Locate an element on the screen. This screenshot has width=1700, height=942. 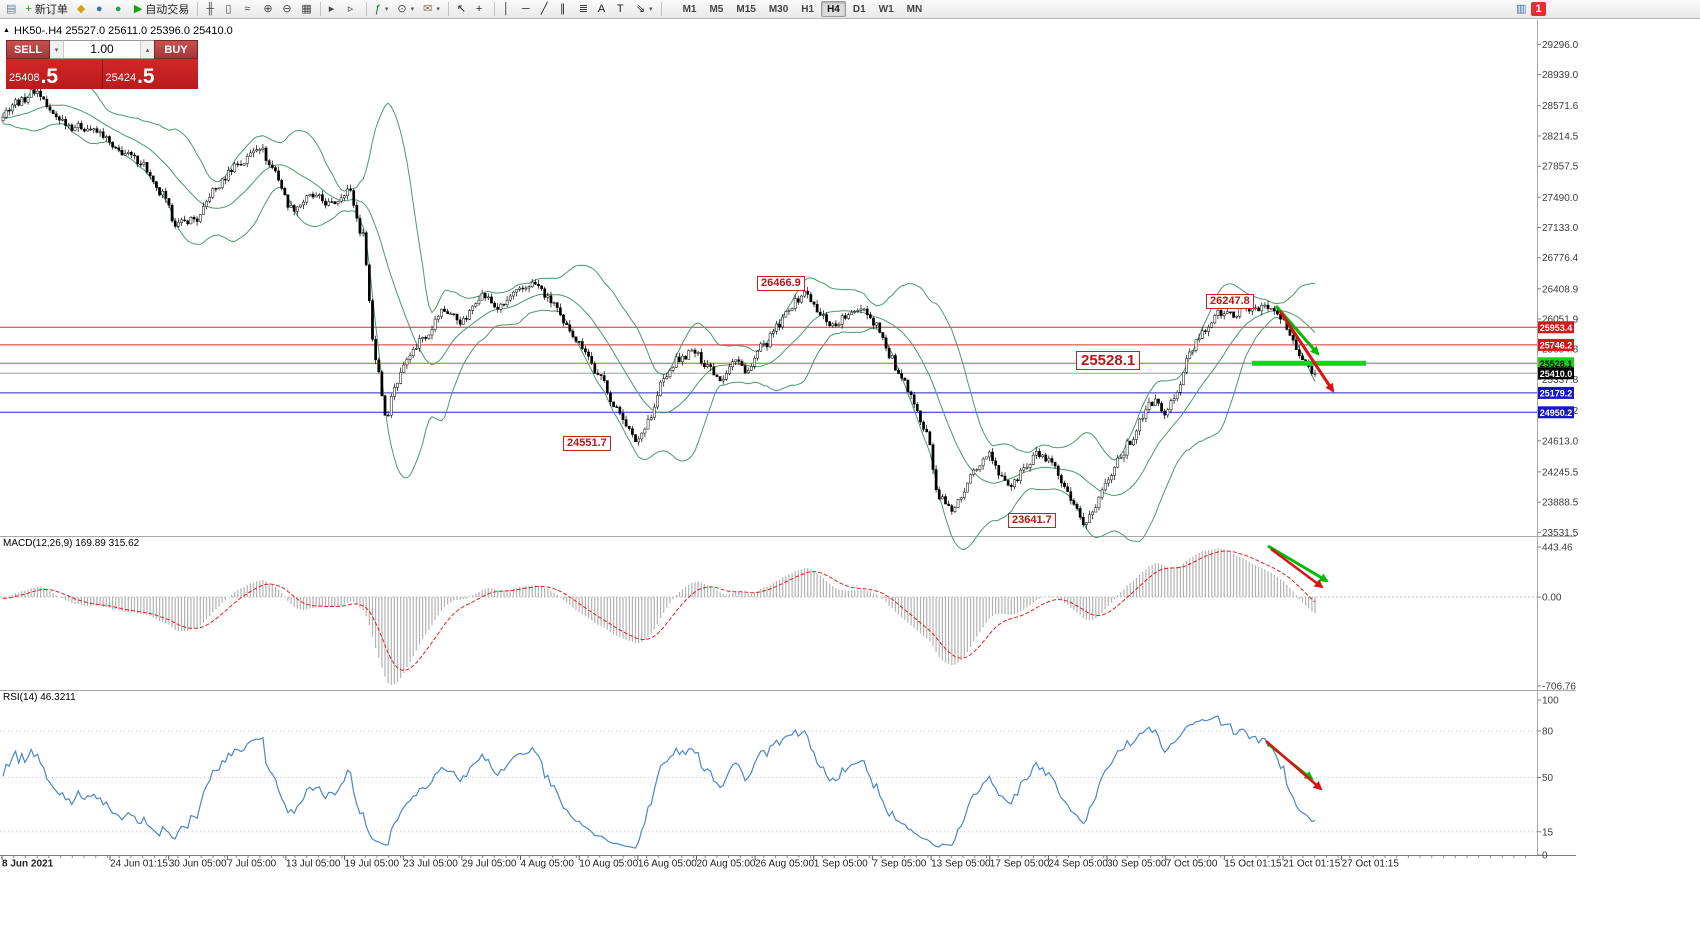
notification-badge: 1 is located at coordinates (1538, 9).